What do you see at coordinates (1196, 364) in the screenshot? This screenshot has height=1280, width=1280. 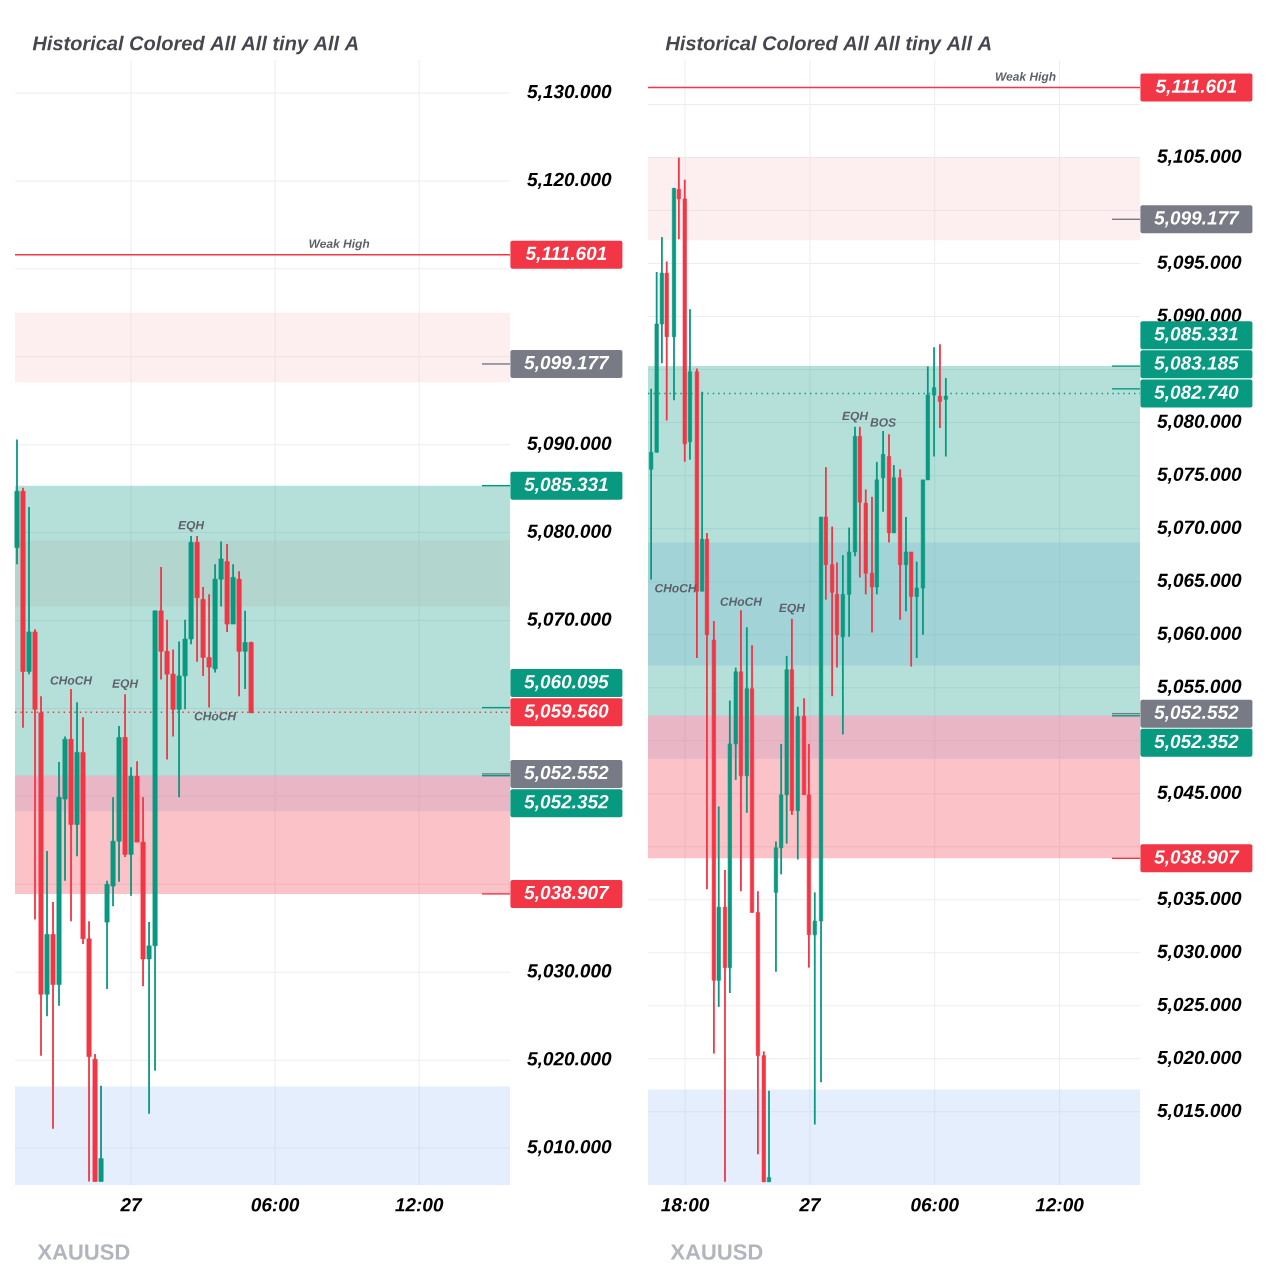 I see `ref-line-label: 5,083.185` at bounding box center [1196, 364].